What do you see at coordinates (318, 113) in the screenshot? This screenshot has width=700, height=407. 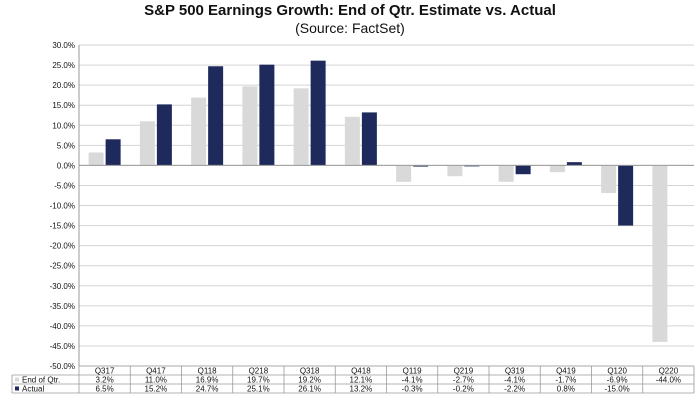 I see `actual-bar-Q318` at bounding box center [318, 113].